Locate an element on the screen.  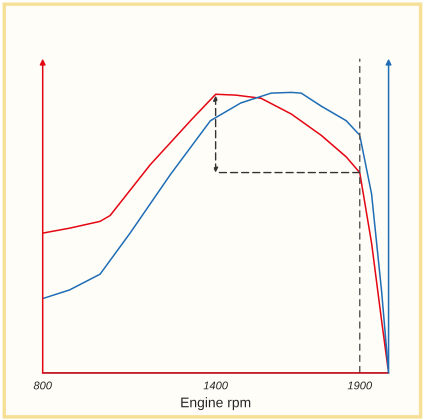
x-tick-label: 1900 is located at coordinates (360, 386).